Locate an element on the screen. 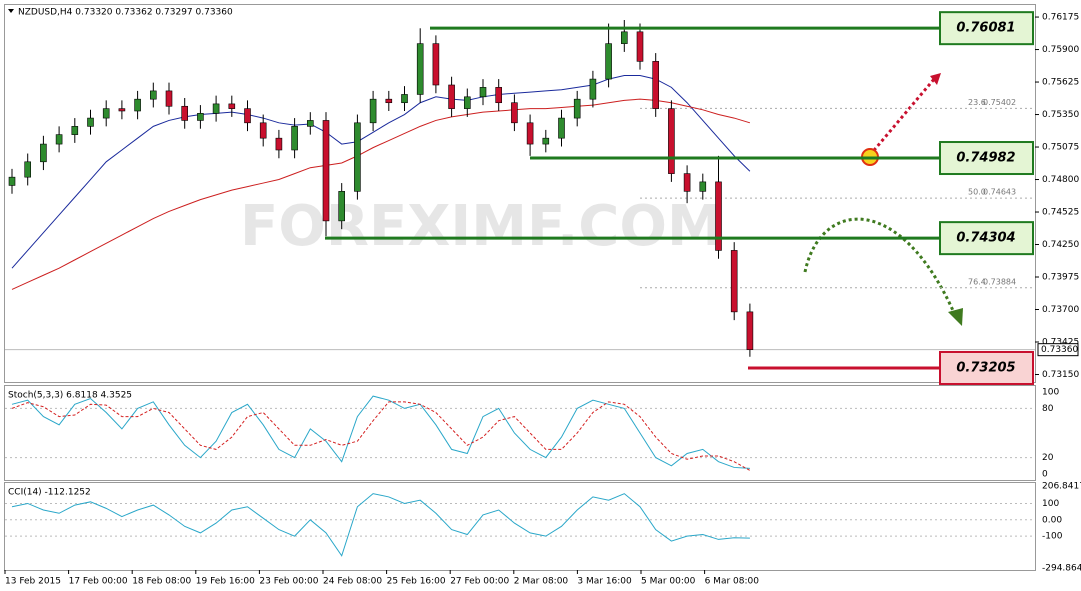 The height and width of the screenshot is (591, 1081). x-tick-label: 23 Feb 00:00 is located at coordinates (288, 582).